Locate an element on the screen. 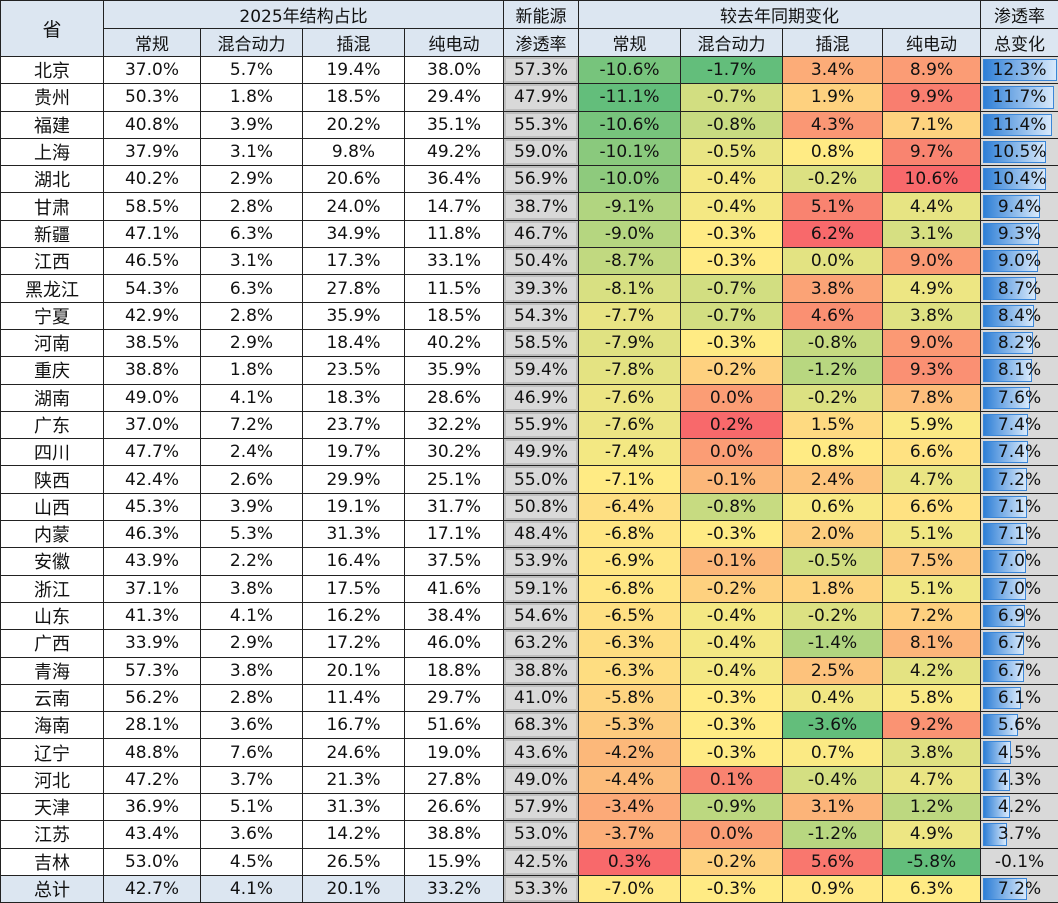 The height and width of the screenshot is (903, 1058). cell-chg-hybrid: 0.0% is located at coordinates (732, 834).